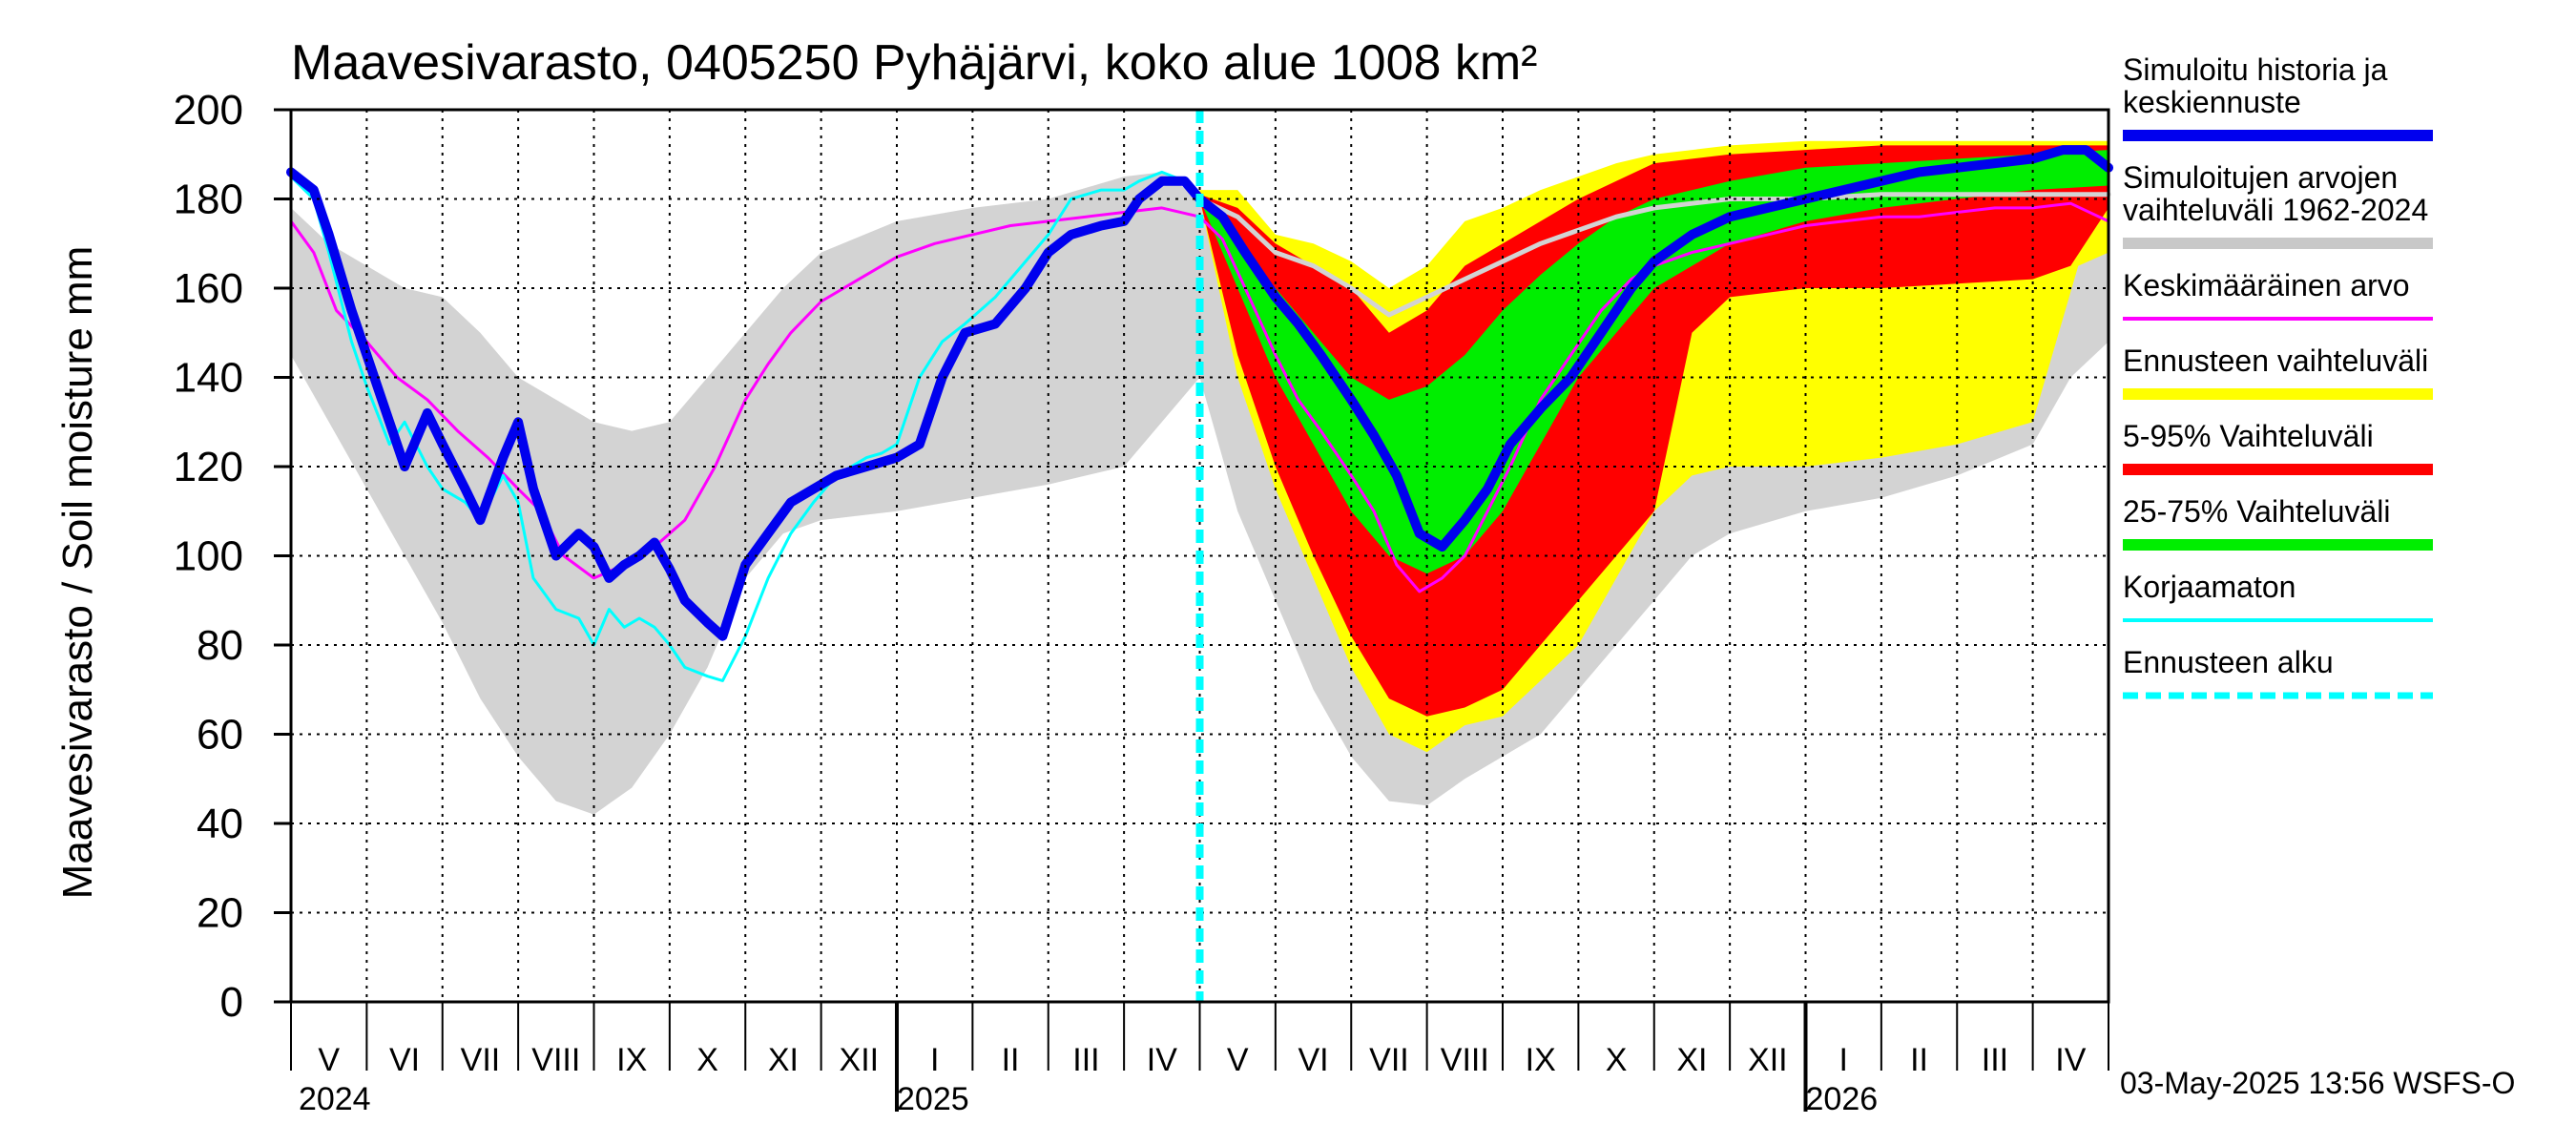  What do you see at coordinates (220, 735) in the screenshot?
I see `ytick-label: 60` at bounding box center [220, 735].